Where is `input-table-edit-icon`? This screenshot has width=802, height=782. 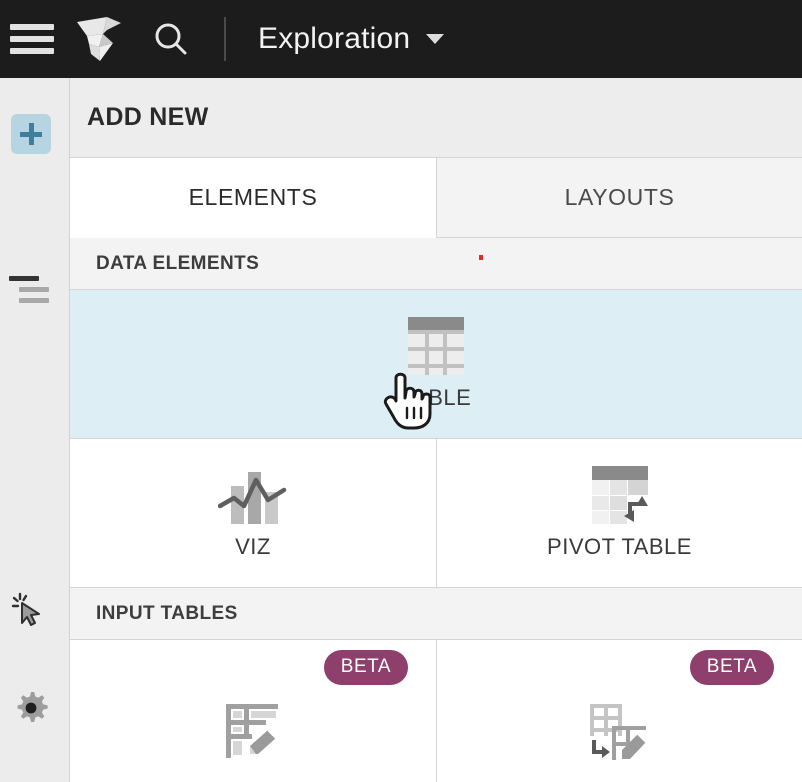 input-table-edit-icon is located at coordinates (253, 731).